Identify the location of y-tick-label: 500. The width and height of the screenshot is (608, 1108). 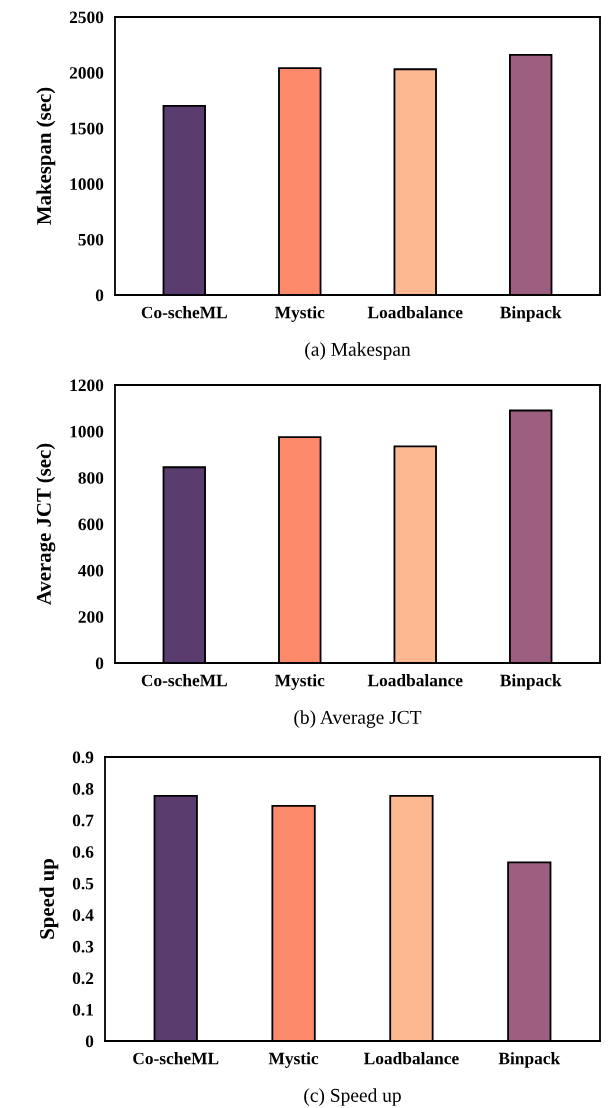
(91, 239).